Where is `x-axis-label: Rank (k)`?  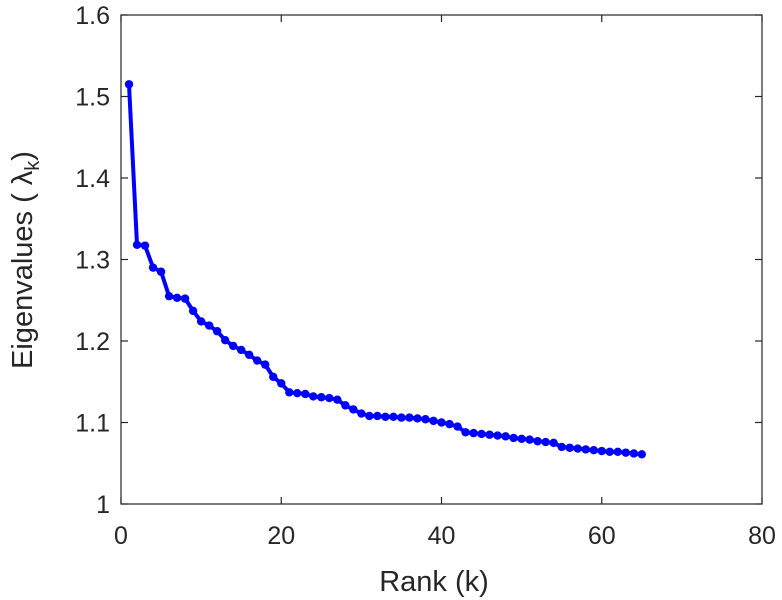 x-axis-label: Rank (k) is located at coordinates (434, 582).